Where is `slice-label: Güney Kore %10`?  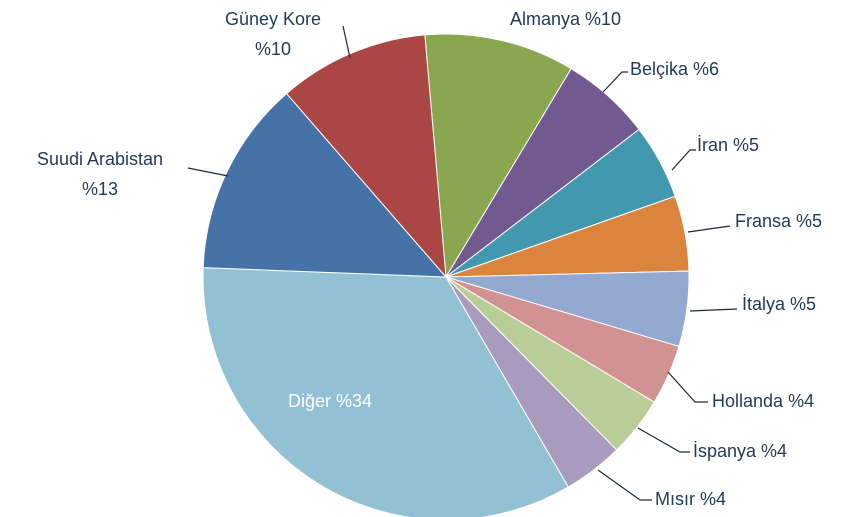 slice-label: Güney Kore %10 is located at coordinates (273, 34).